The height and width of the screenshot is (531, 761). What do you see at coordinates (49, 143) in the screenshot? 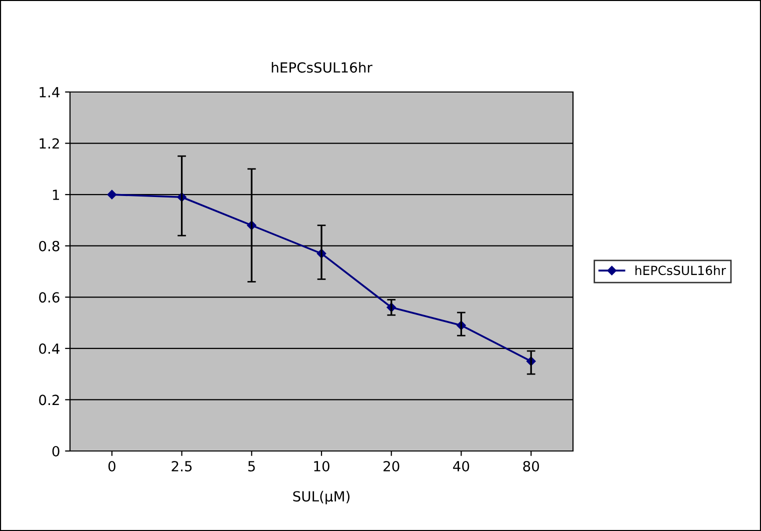
I see `y-tick-label: 1.2` at bounding box center [49, 143].